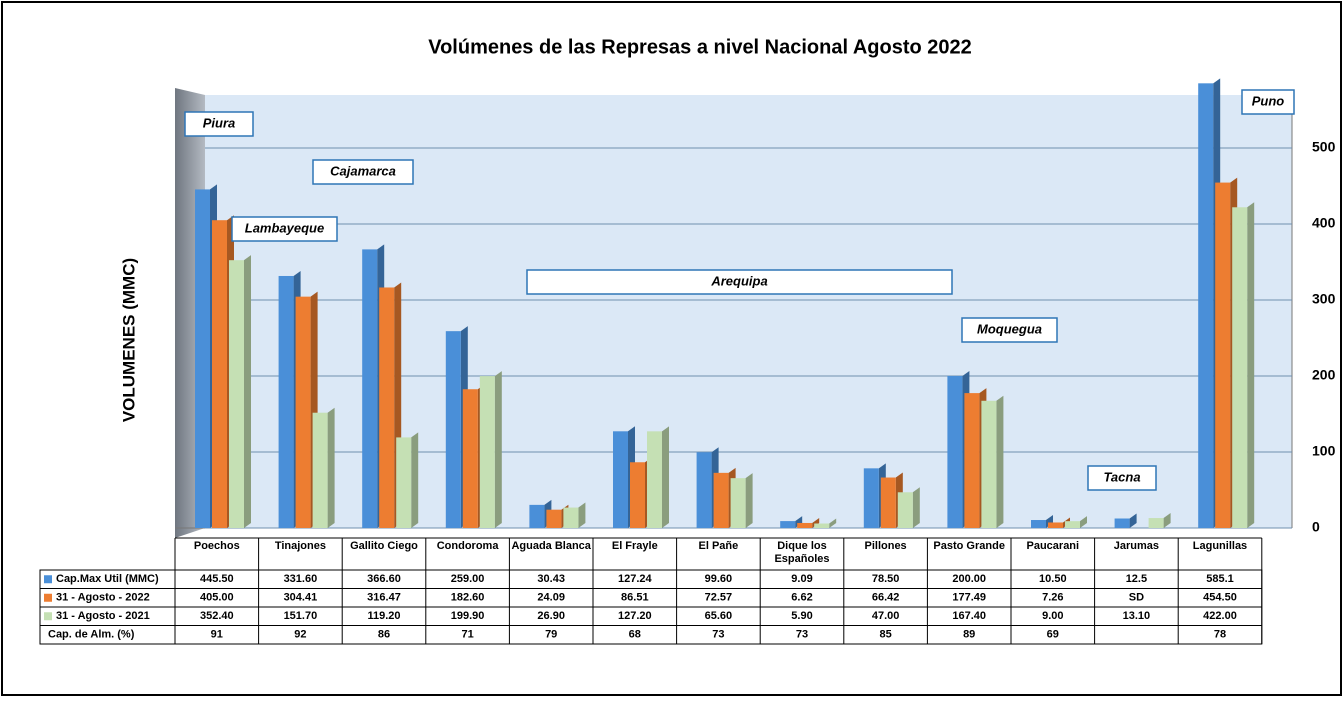 The width and height of the screenshot is (1343, 702). I want to click on x-tick-label: Jarumas, so click(1136, 546).